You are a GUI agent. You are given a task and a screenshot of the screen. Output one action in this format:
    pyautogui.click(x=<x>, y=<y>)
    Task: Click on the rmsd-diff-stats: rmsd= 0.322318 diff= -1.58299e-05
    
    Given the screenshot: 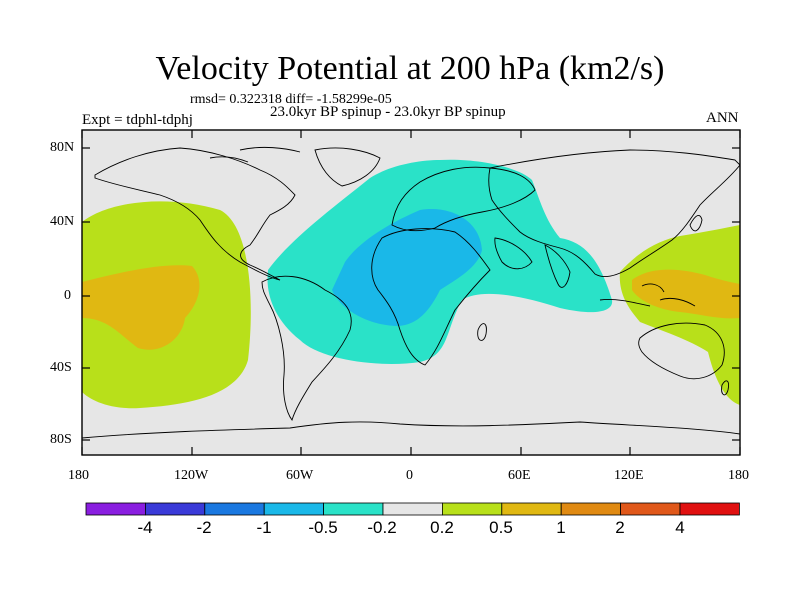 What is the action you would take?
    pyautogui.click(x=291, y=99)
    